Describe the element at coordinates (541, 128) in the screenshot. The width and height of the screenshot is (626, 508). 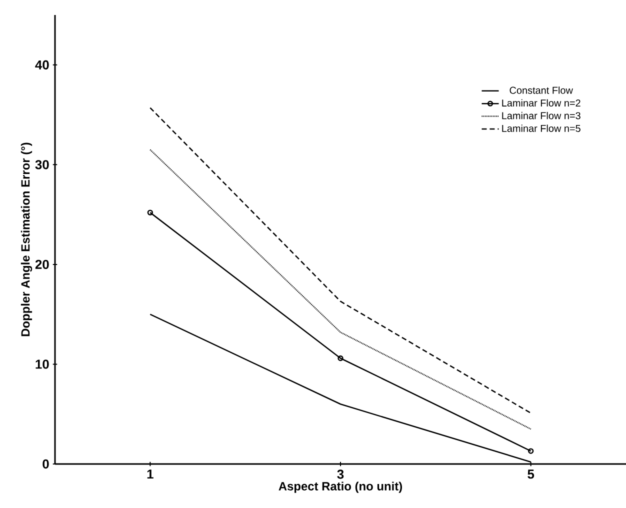
I see `legend-label: Laminar Flow n=5` at that location.